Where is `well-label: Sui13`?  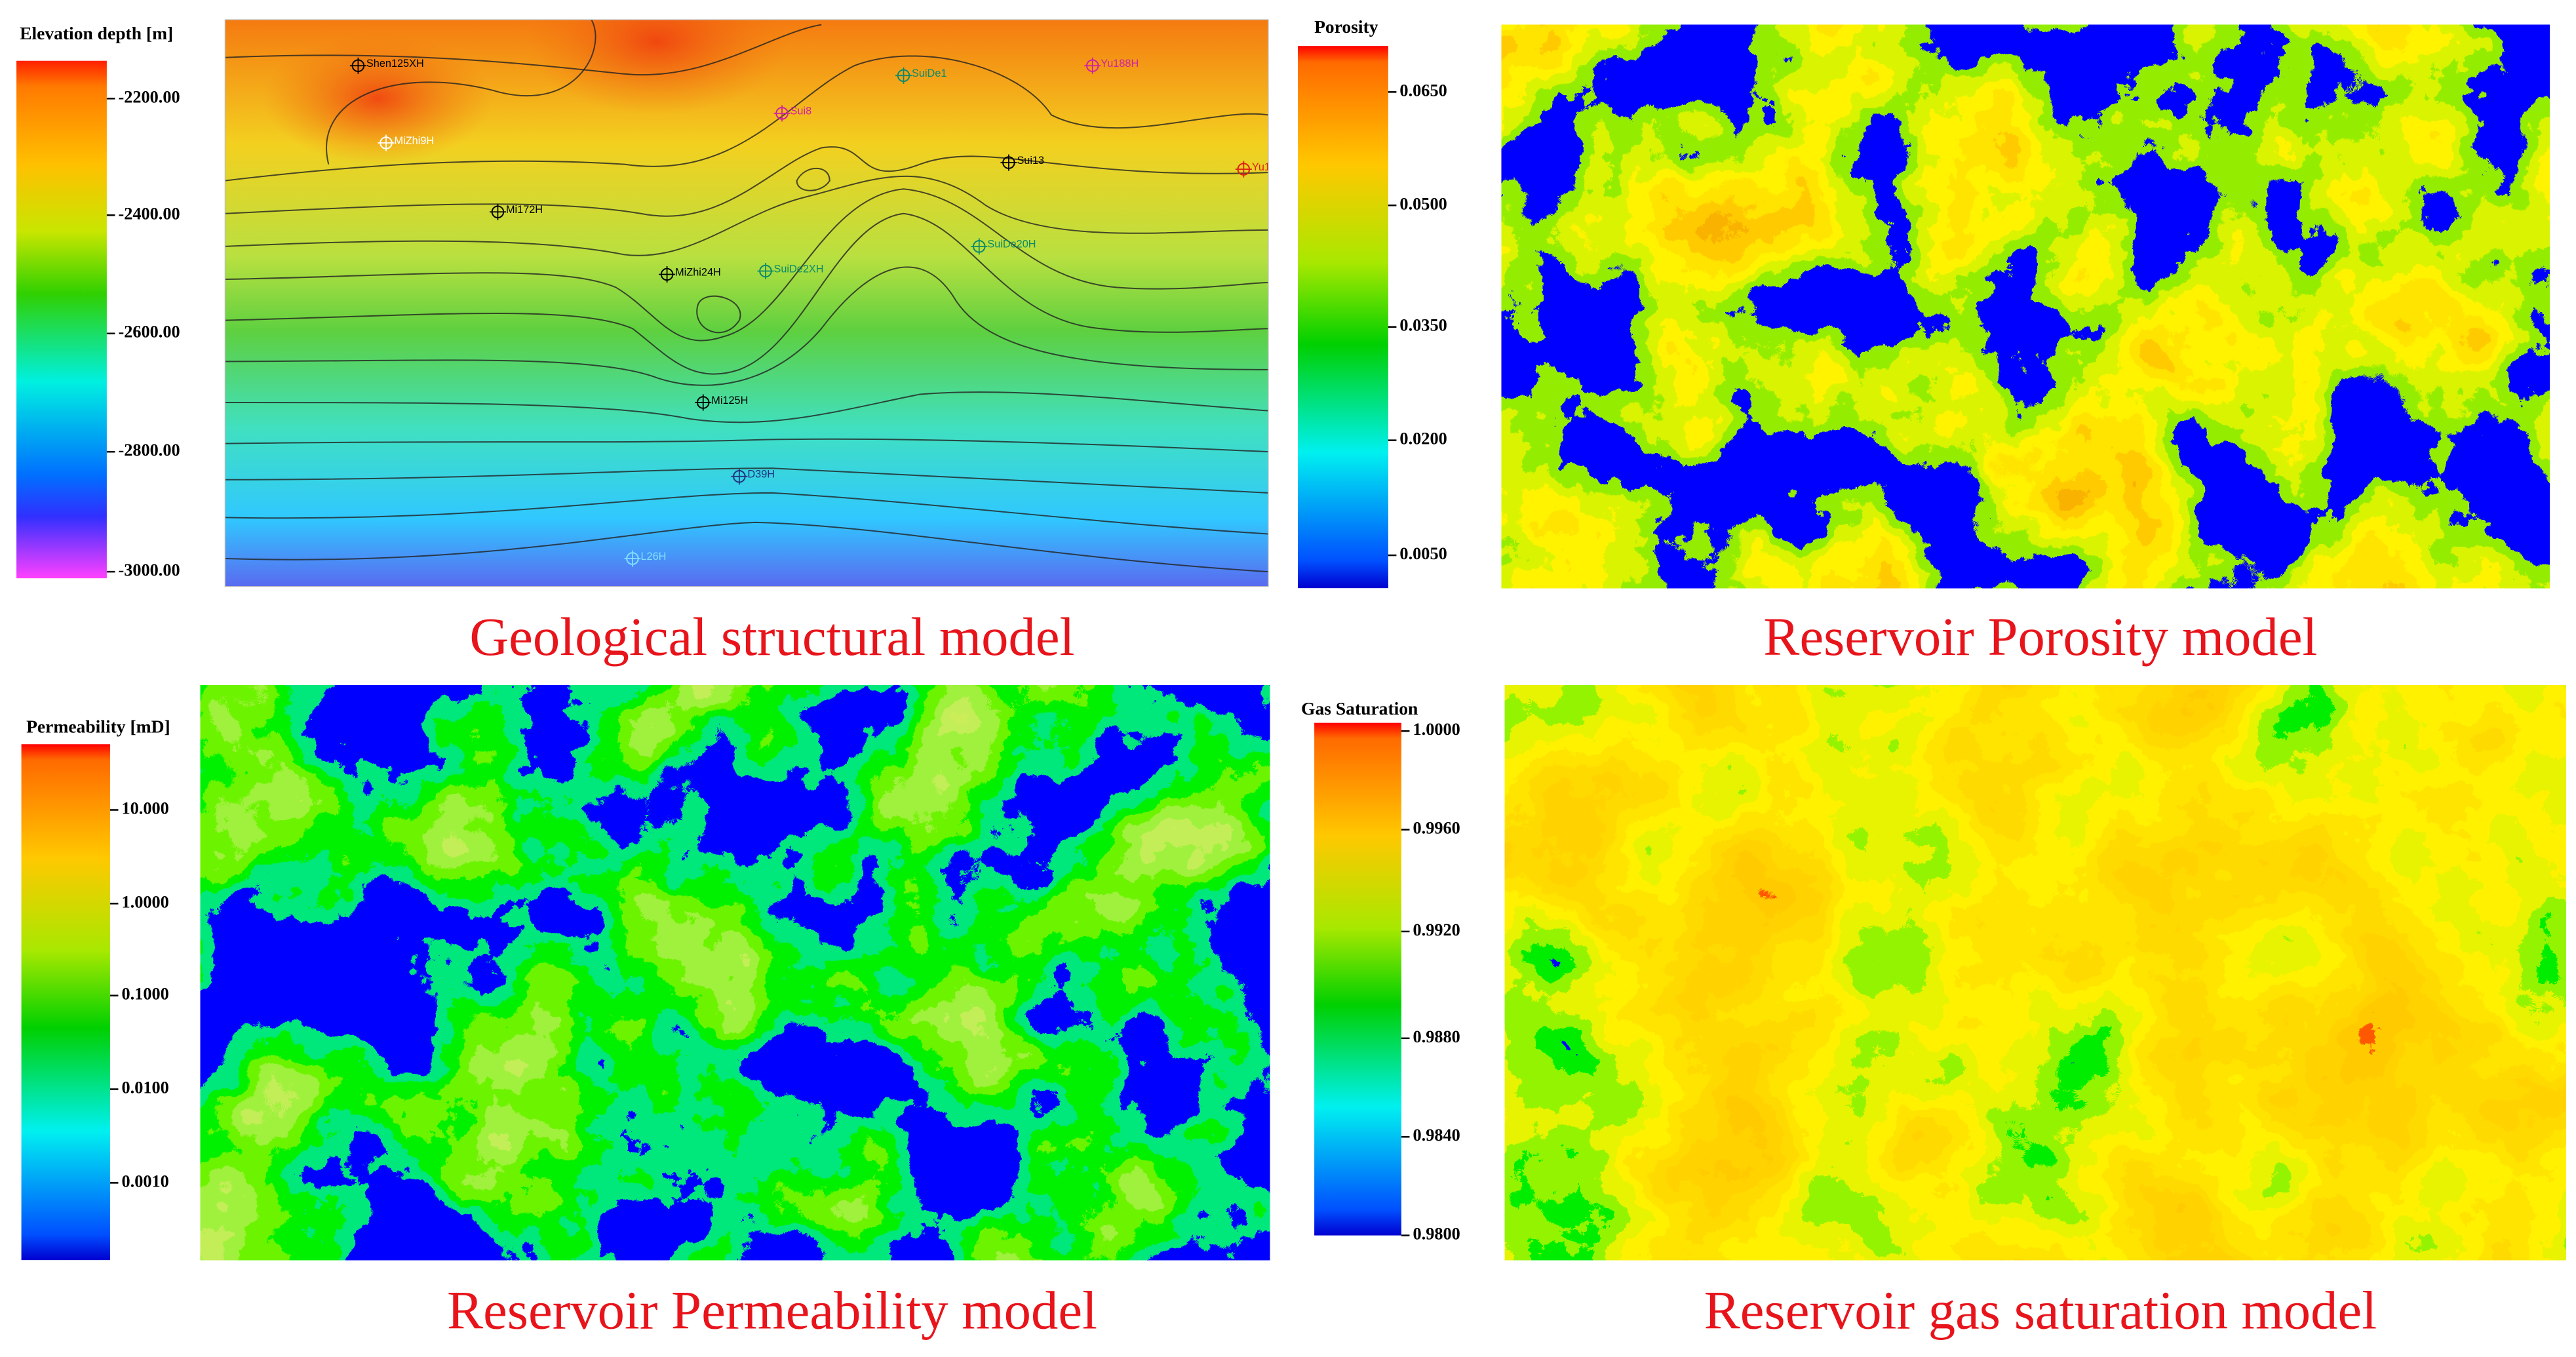 well-label: Sui13 is located at coordinates (1030, 161).